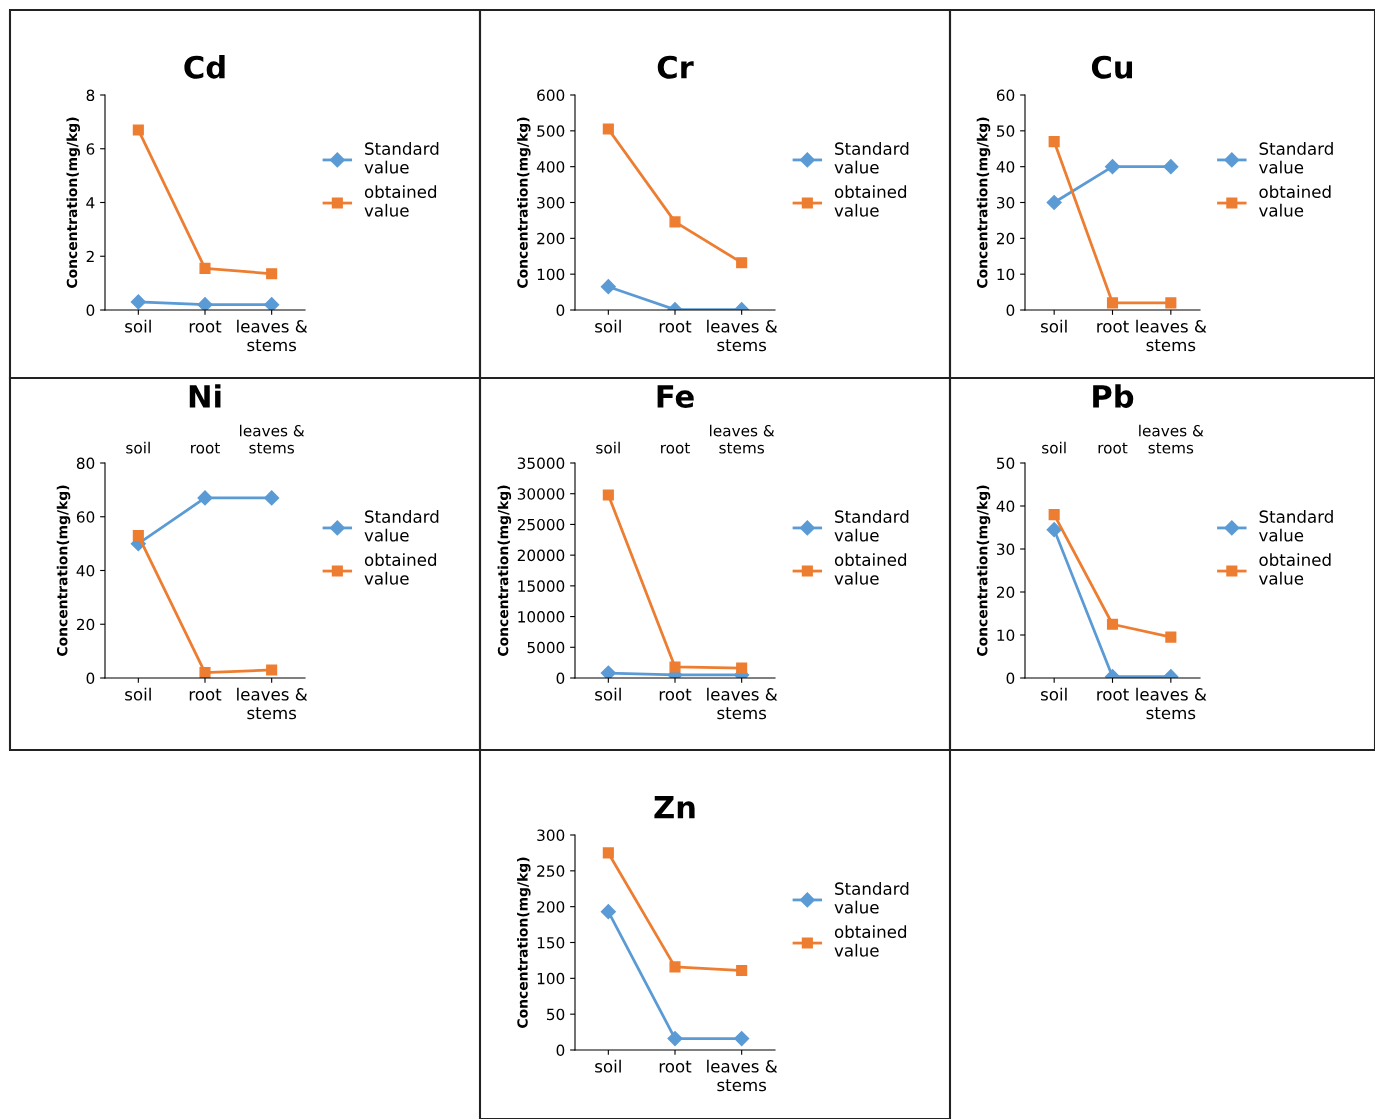  I want to click on y-tick-label: 30000, so click(541, 494).